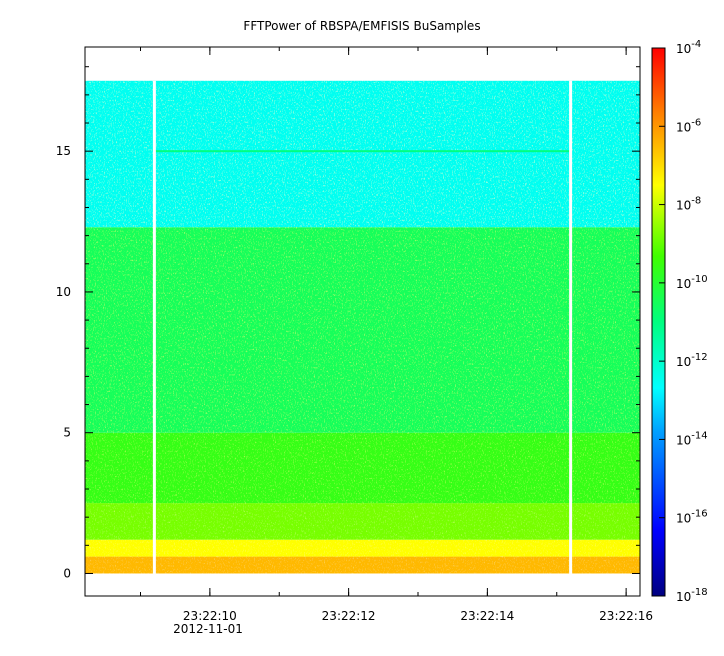  I want to click on line-feature, so click(362, 151).